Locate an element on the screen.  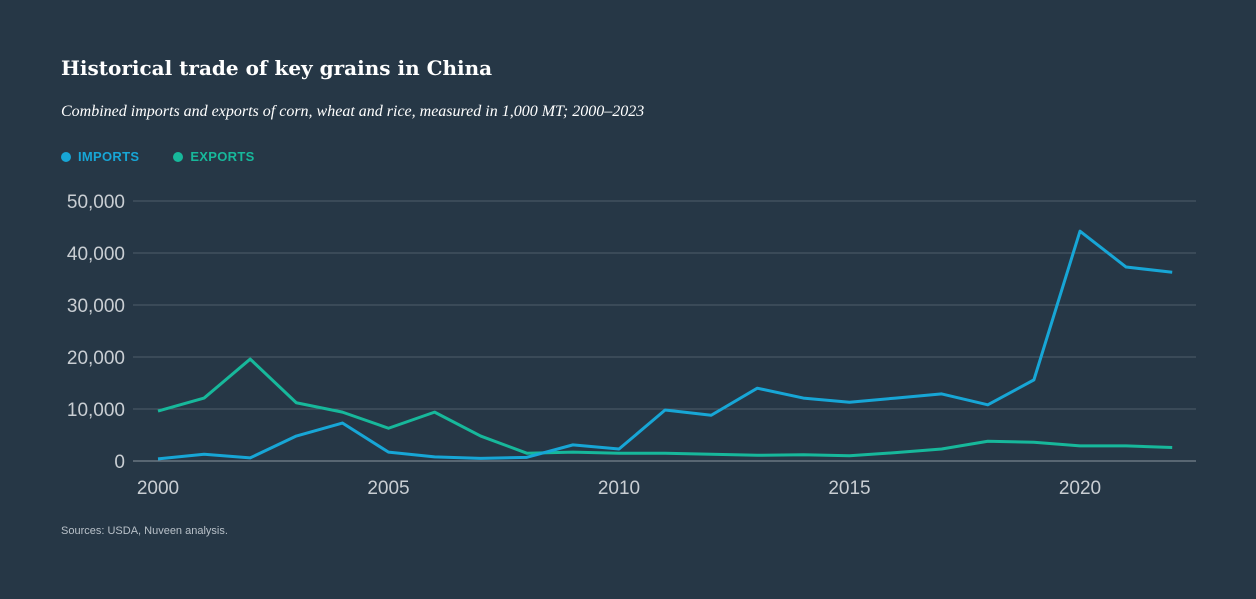
chart-title: Historical trade of key grains in China is located at coordinates (277, 68).